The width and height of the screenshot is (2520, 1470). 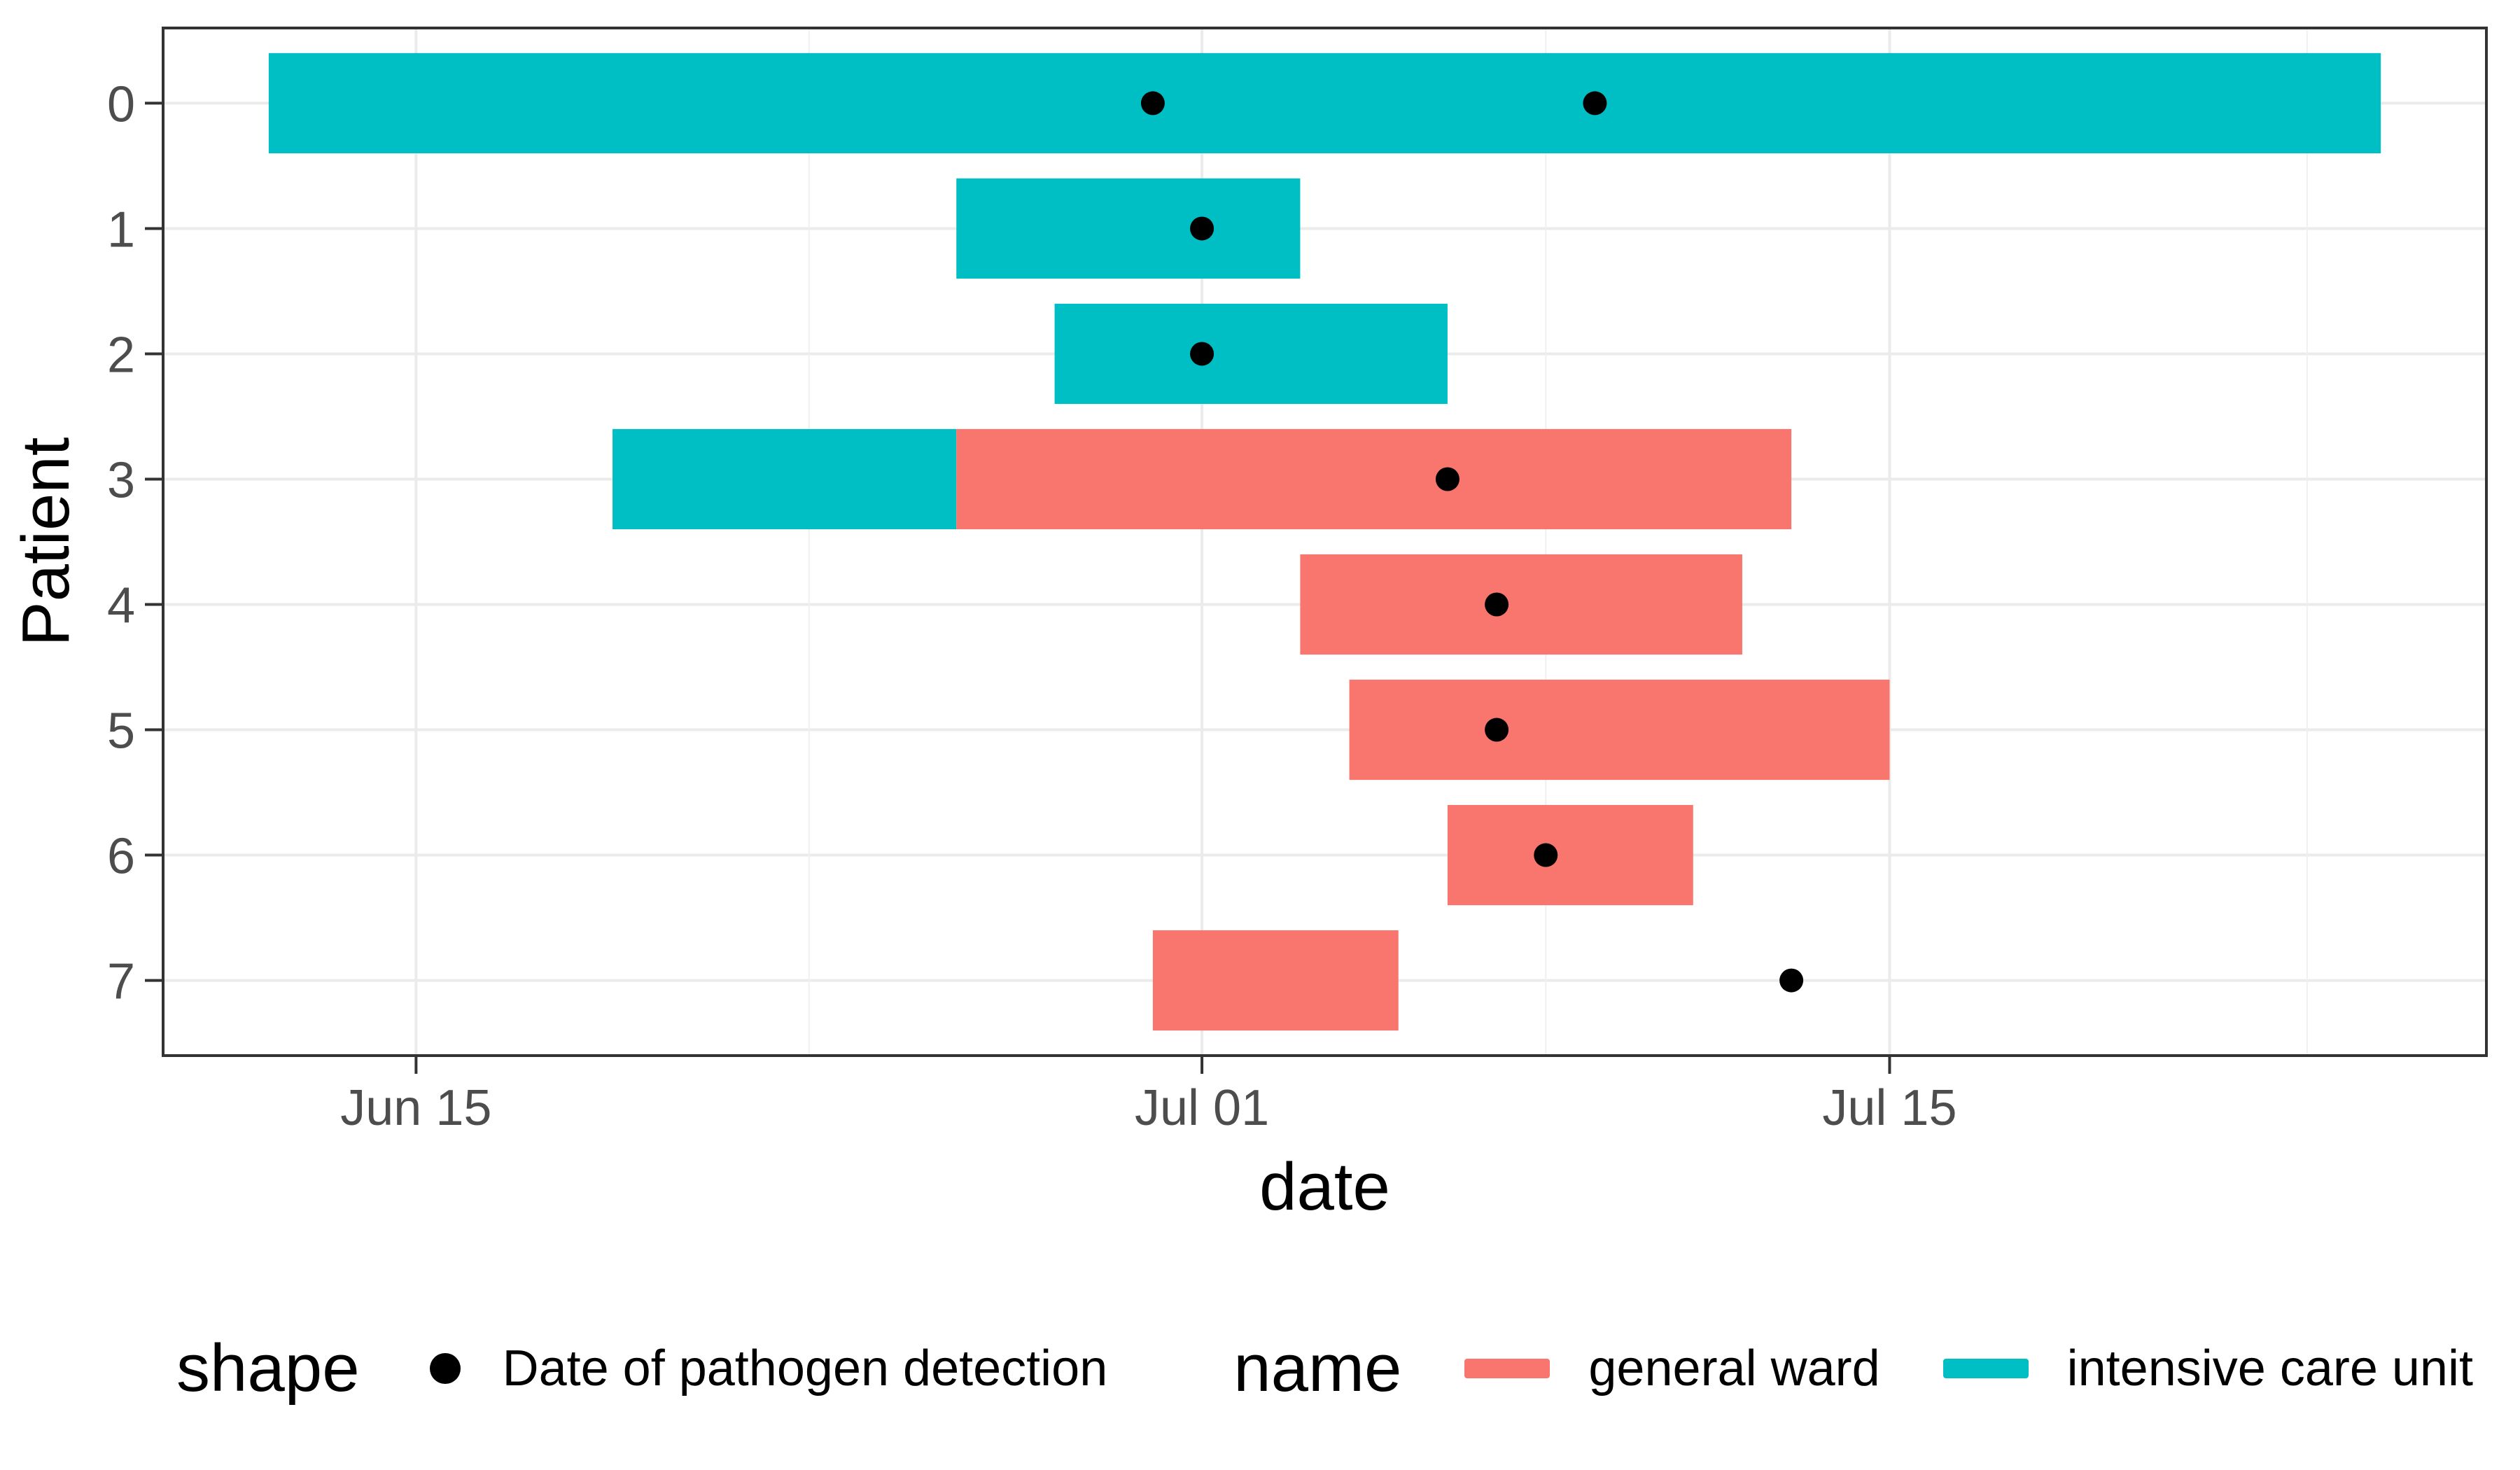 What do you see at coordinates (121, 230) in the screenshot?
I see `y-tick-label: 1` at bounding box center [121, 230].